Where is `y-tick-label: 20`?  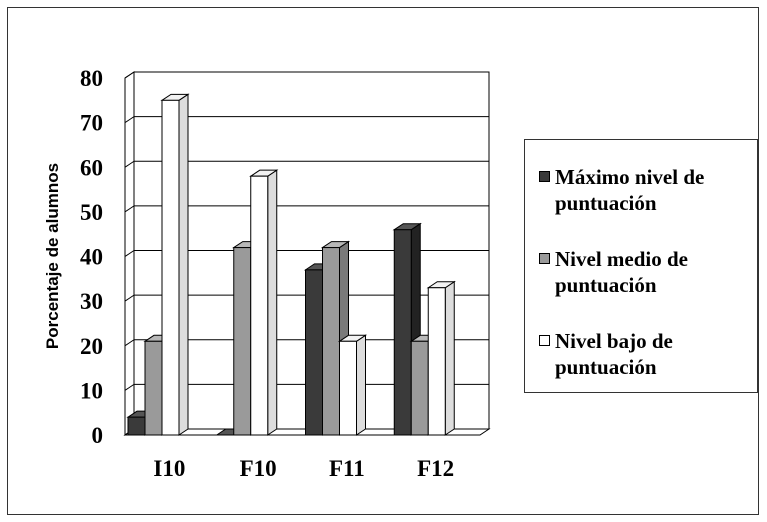
y-tick-label: 20 is located at coordinates (91, 346).